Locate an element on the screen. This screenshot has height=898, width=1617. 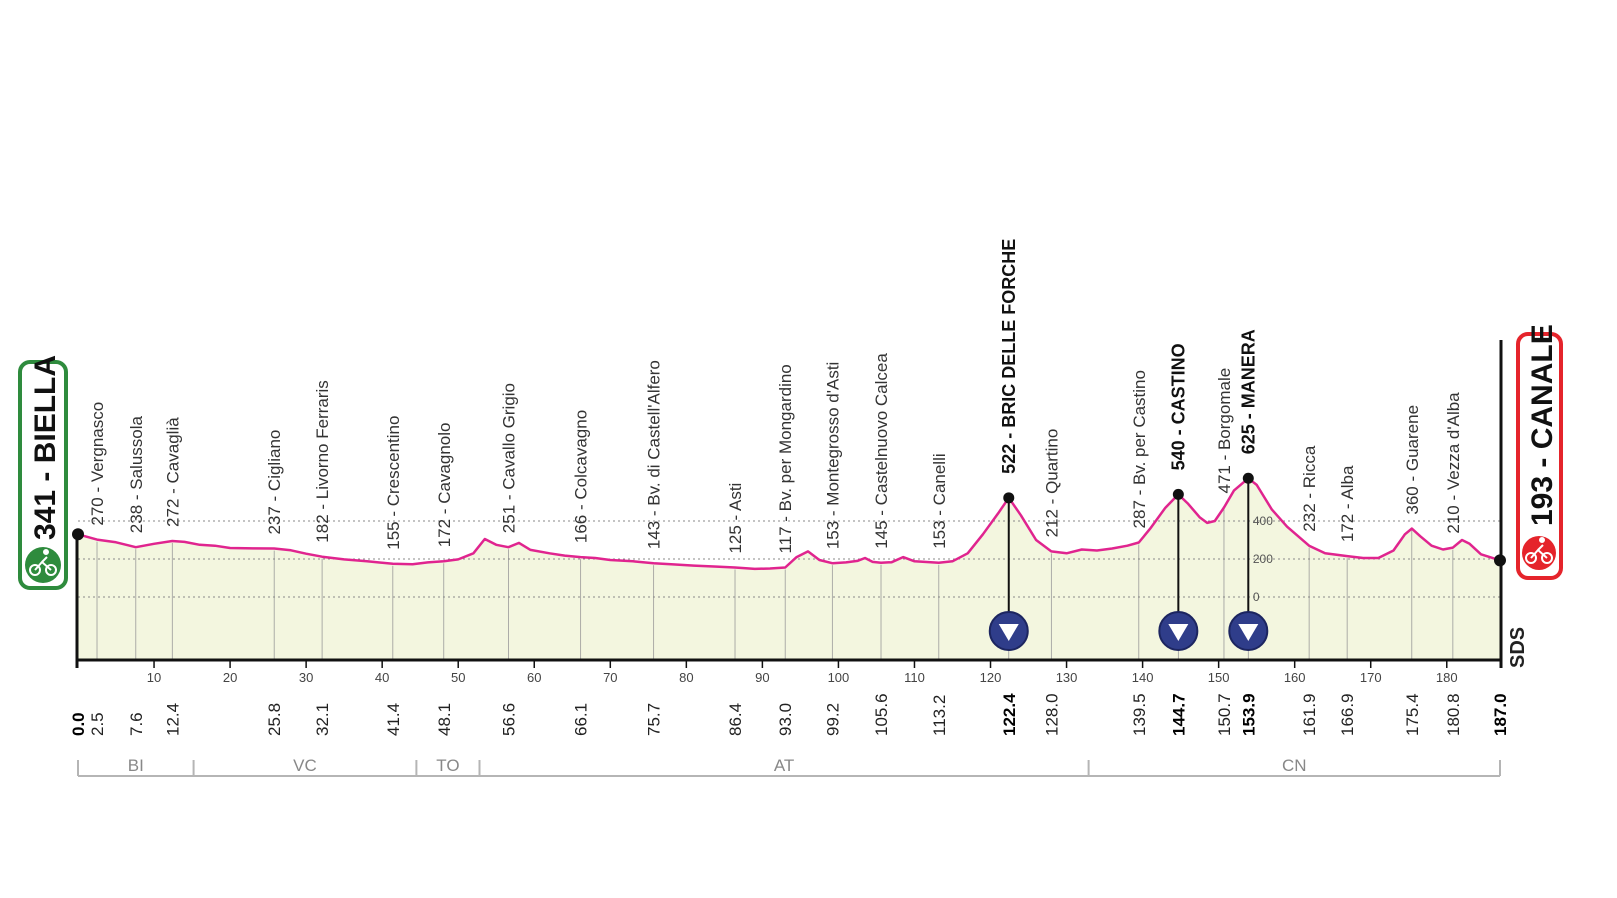
province-label: CN is located at coordinates (1294, 765).